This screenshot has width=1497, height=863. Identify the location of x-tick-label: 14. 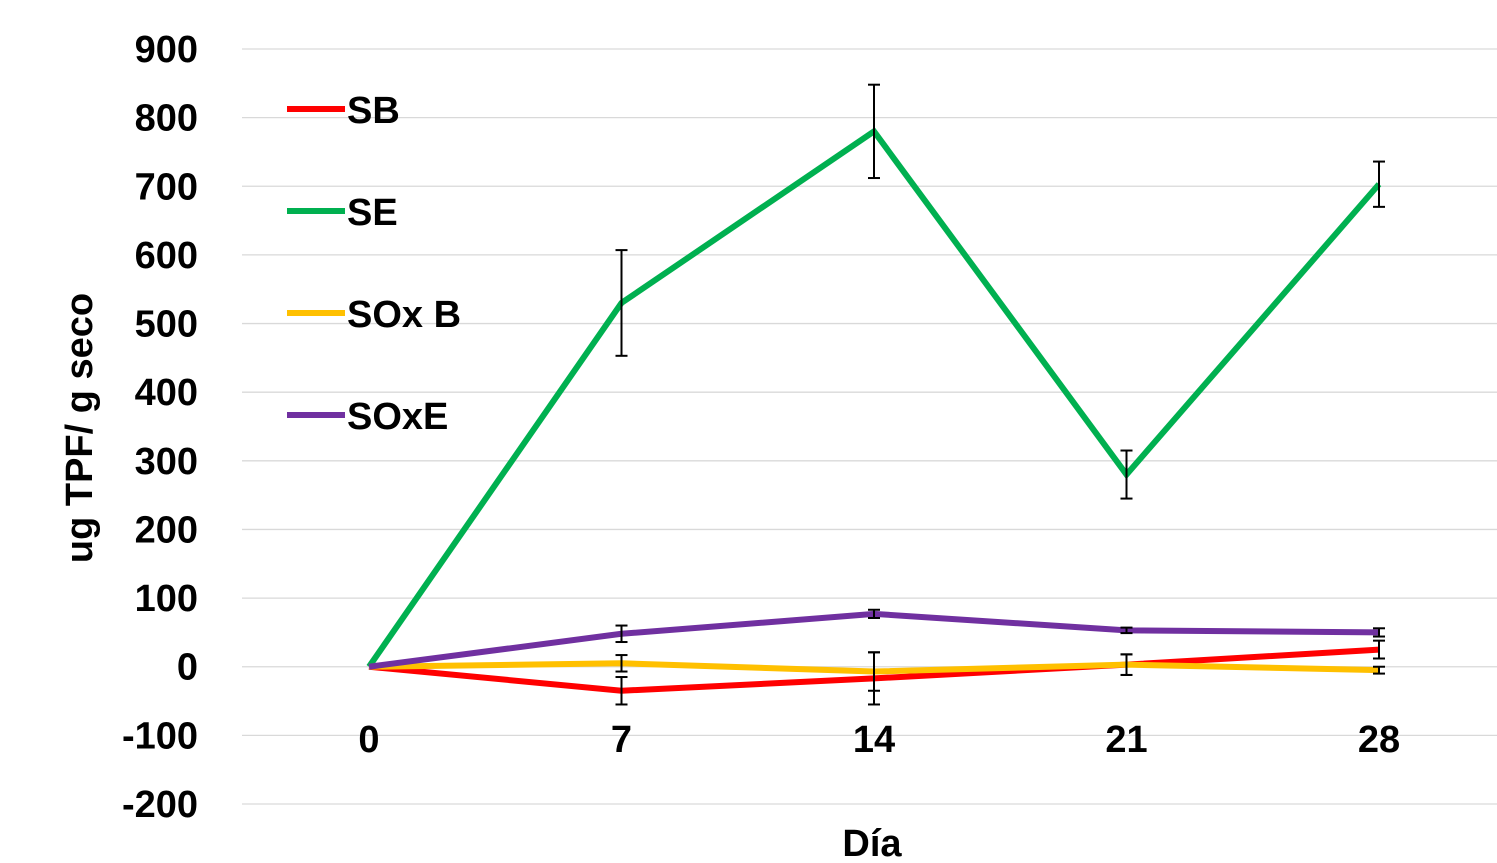
(874, 740).